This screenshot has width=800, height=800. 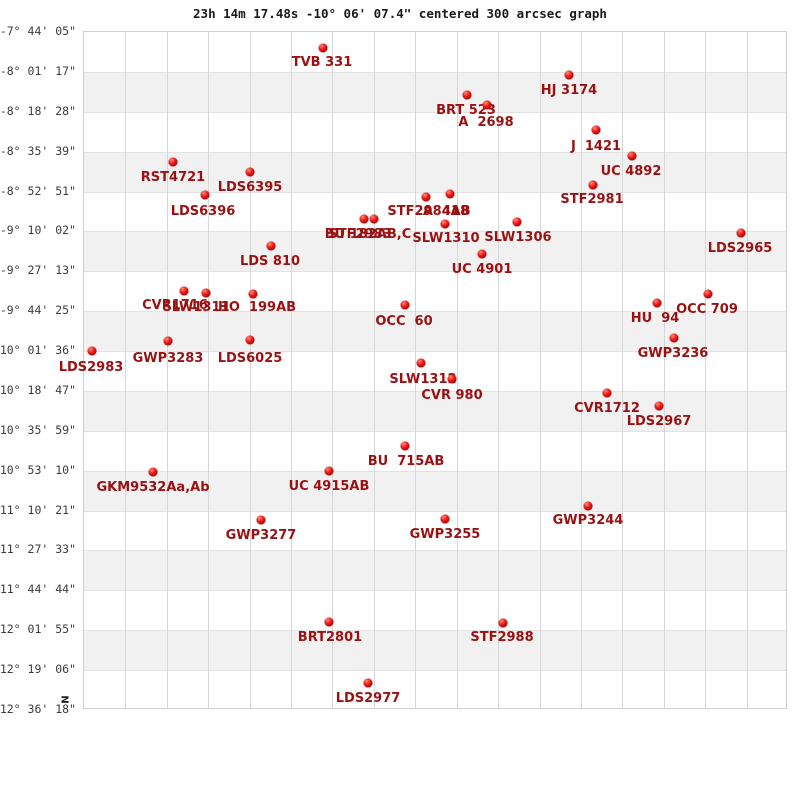 I want to click on y-axis-tick-label: -12° 19' 06", so click(x=38, y=669).